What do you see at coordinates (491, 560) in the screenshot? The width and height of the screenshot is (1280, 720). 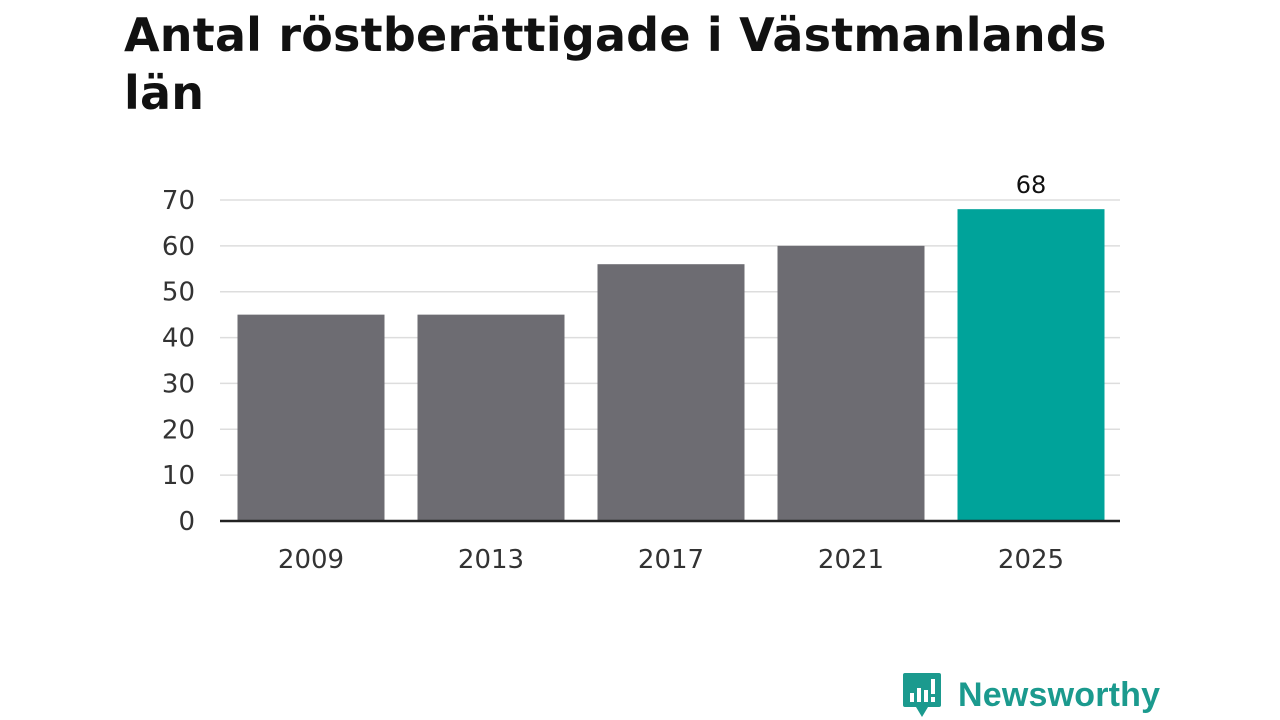 I see `x-tick-label-2013: 2013` at bounding box center [491, 560].